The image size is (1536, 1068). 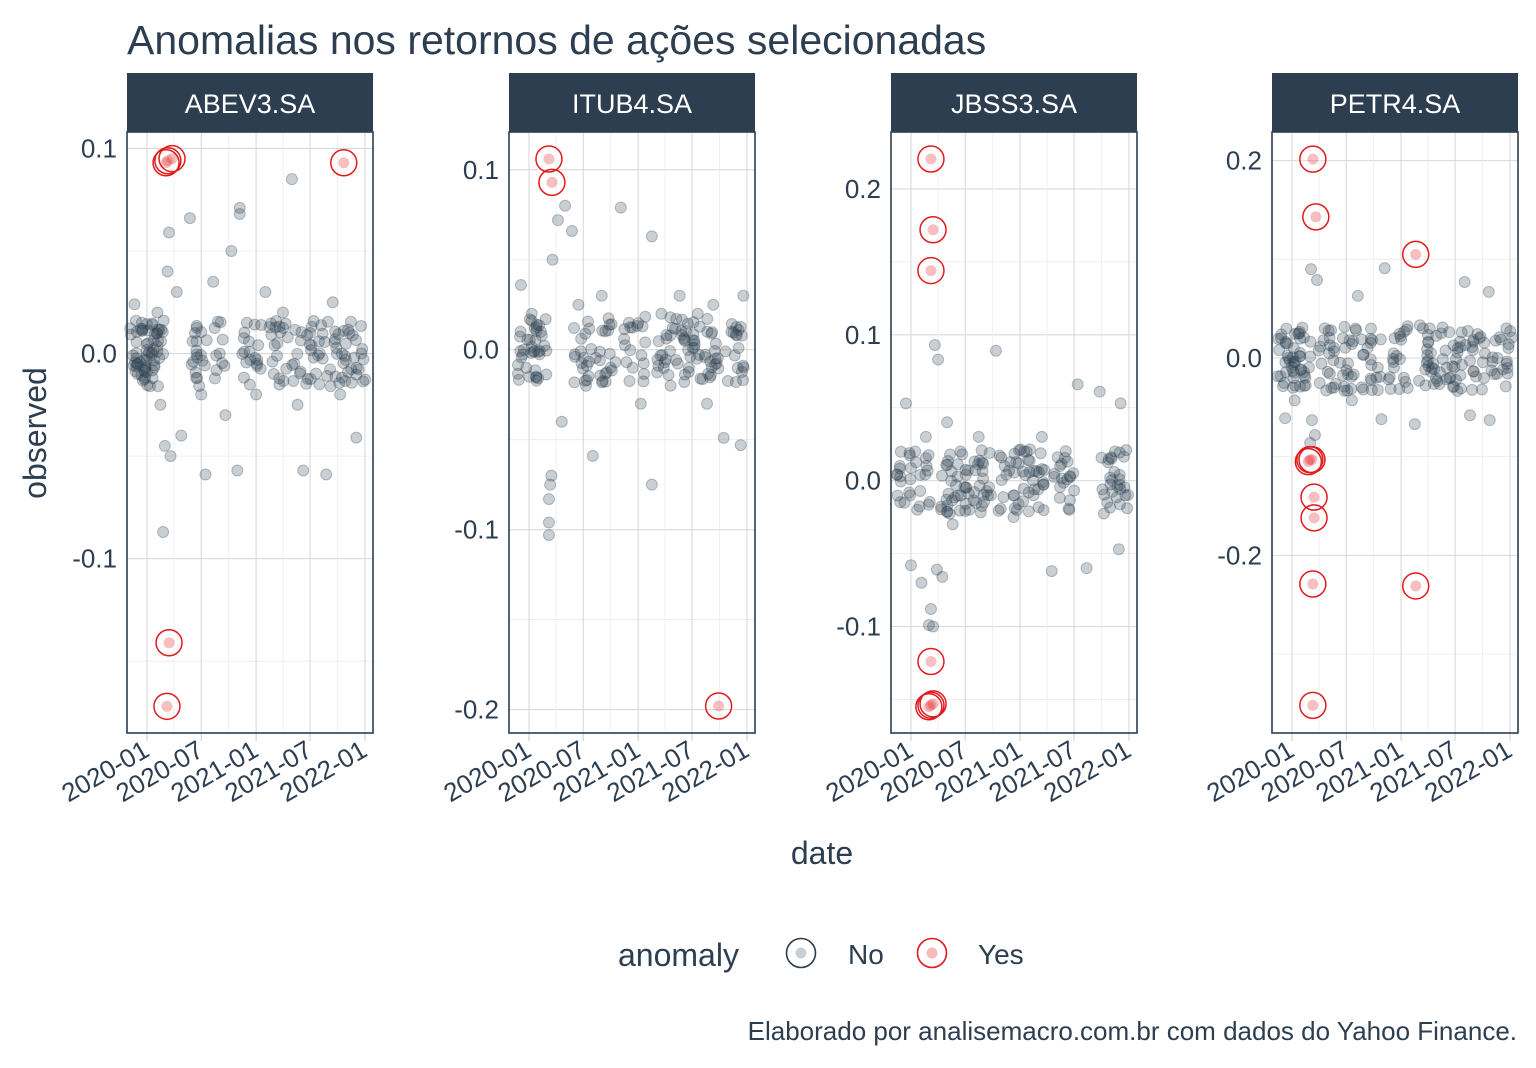 I want to click on panel-background, so click(x=1395, y=432).